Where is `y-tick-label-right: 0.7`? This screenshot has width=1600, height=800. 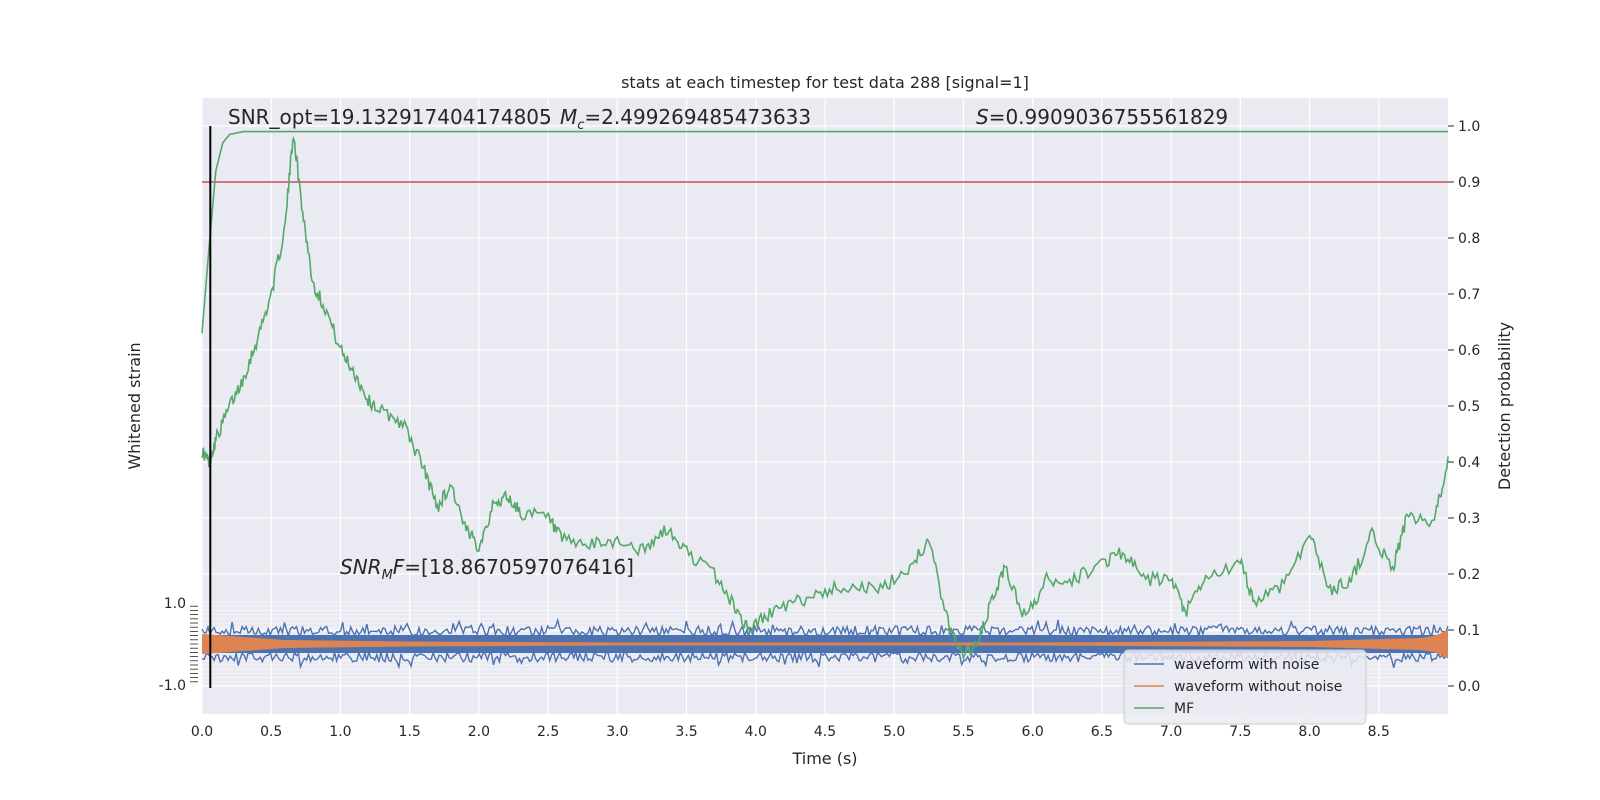
y-tick-label-right: 0.7 is located at coordinates (1469, 295).